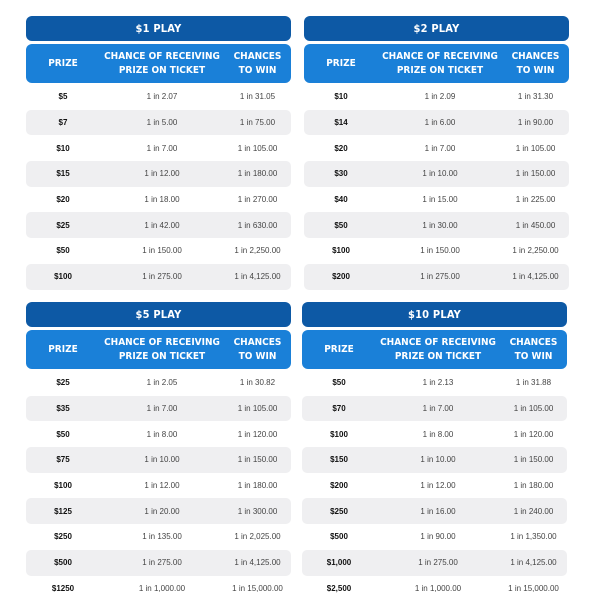 This screenshot has width=600, height=601. What do you see at coordinates (162, 511) in the screenshot?
I see `chance-cell: 1 in 20.00` at bounding box center [162, 511].